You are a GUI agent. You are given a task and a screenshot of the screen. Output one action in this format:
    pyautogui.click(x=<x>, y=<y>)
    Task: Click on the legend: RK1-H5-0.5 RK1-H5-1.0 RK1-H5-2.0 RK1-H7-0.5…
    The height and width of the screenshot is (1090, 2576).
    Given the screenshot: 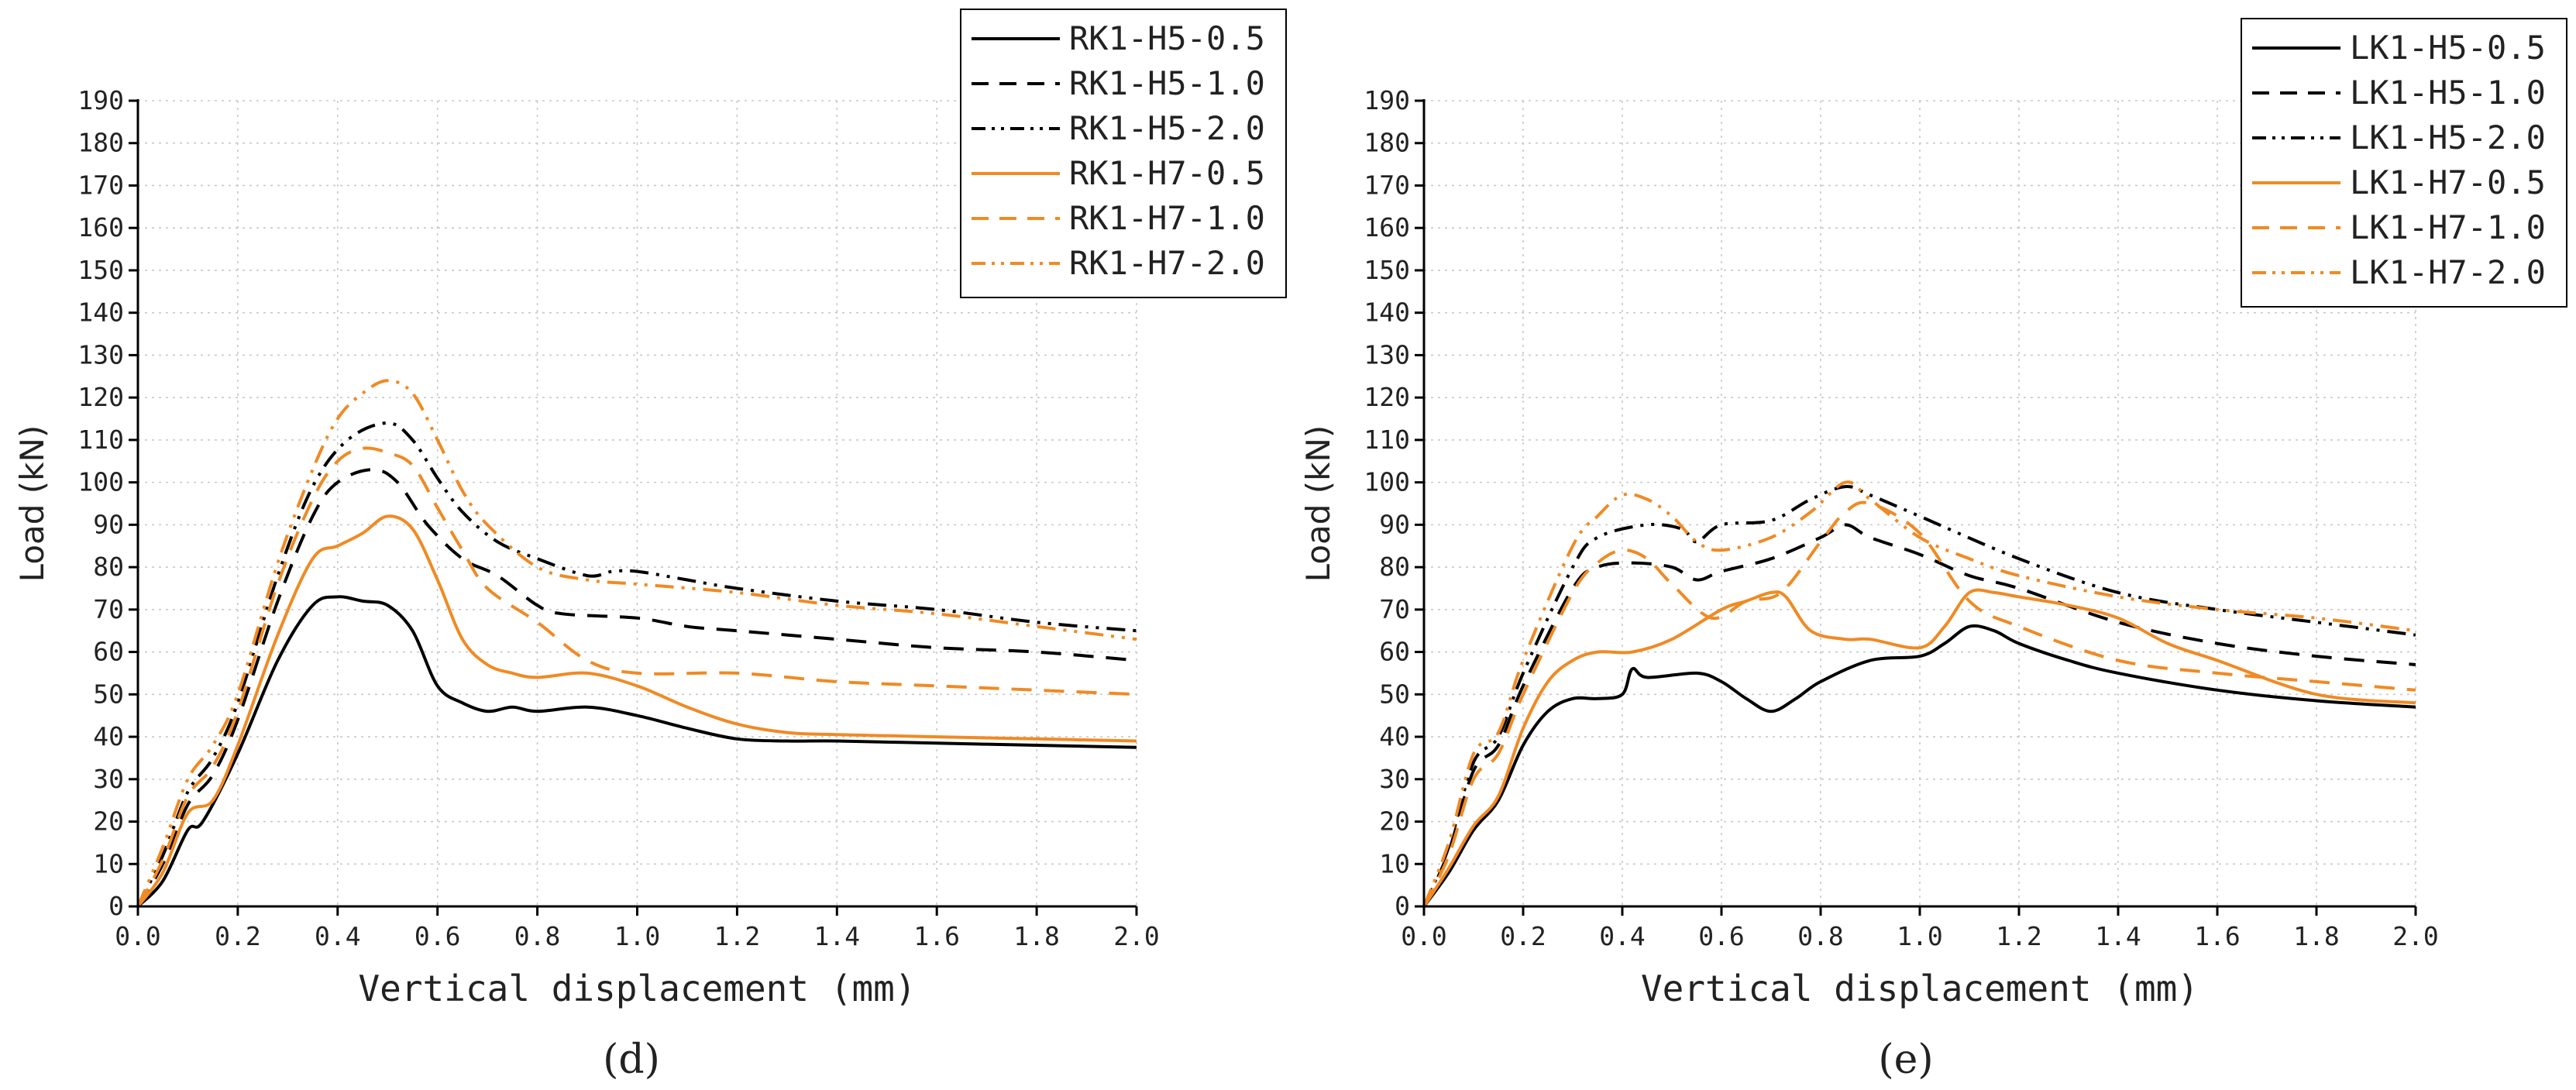 What is the action you would take?
    pyautogui.click(x=1123, y=153)
    